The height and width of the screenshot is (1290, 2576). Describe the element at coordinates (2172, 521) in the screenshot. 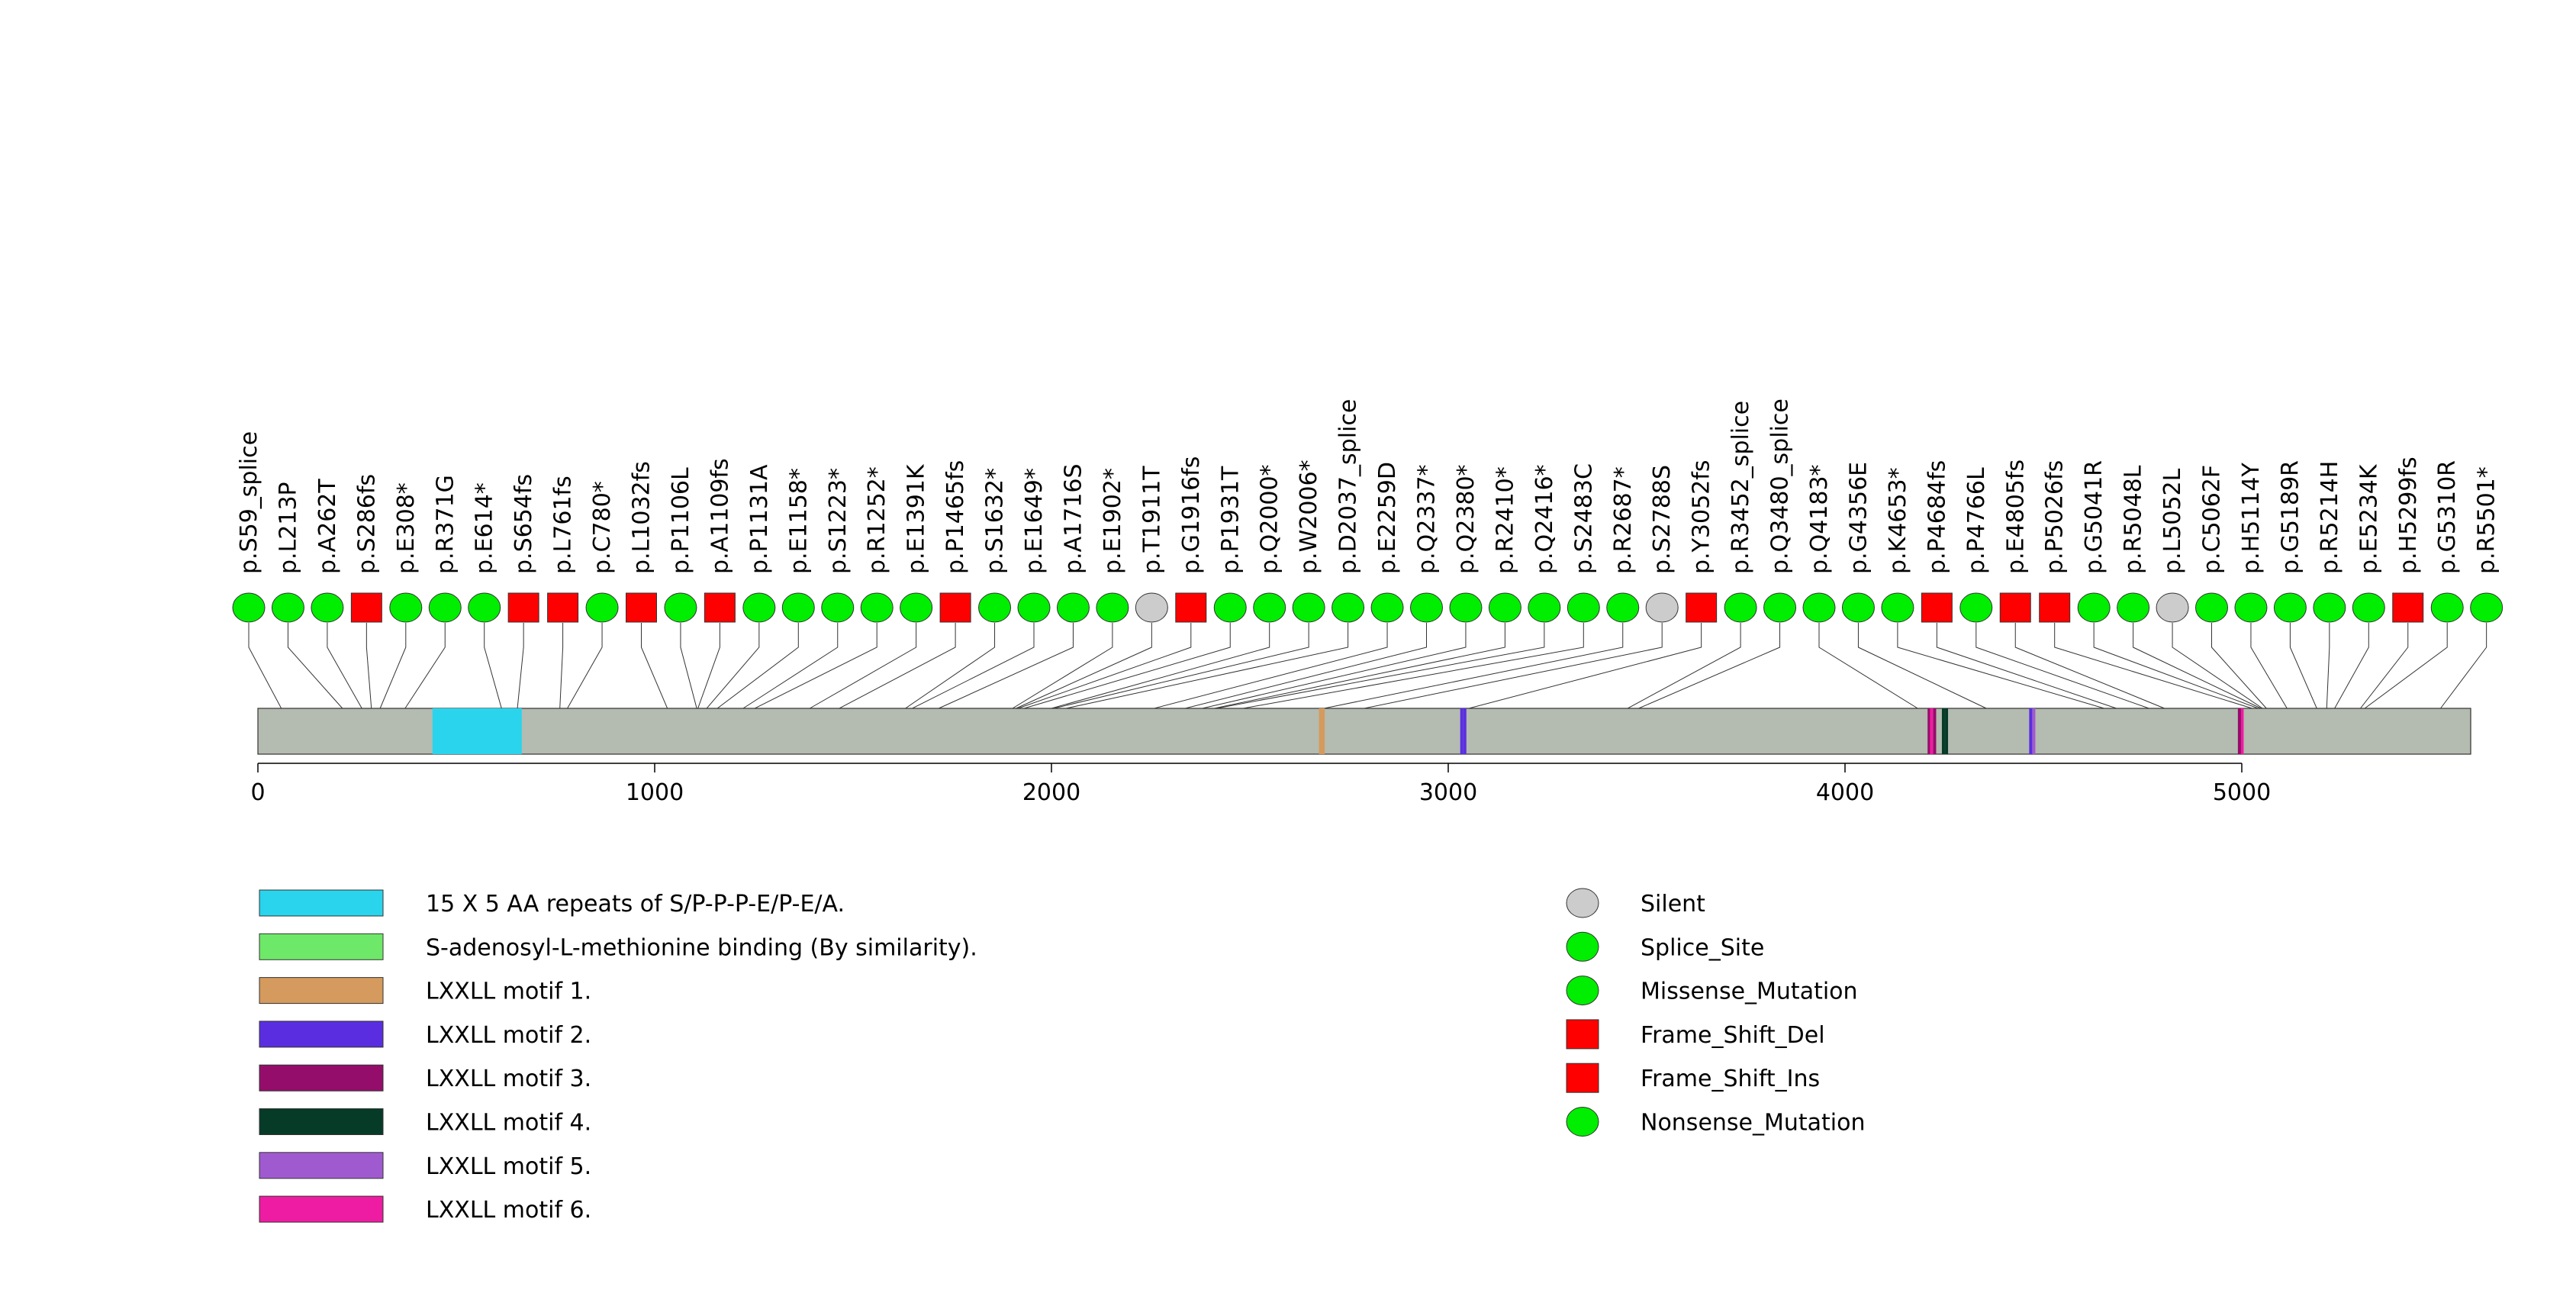

I see `mutation-label: p.L5052L` at that location.